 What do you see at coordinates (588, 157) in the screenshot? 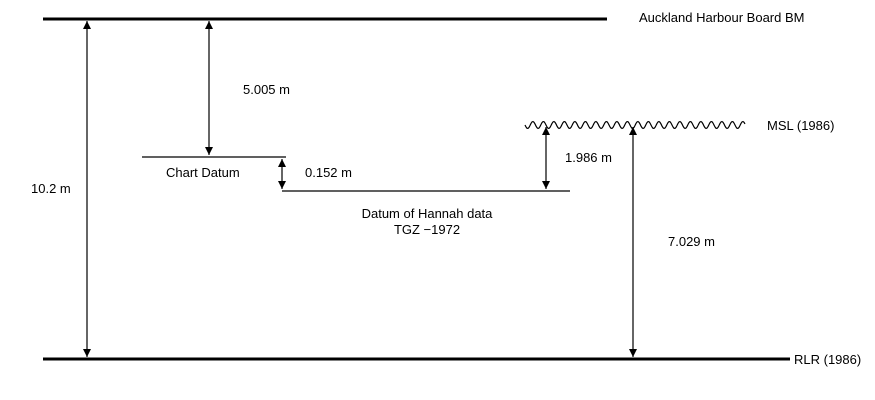
I see `msl-to-hannah-value: 1.986 m` at bounding box center [588, 157].